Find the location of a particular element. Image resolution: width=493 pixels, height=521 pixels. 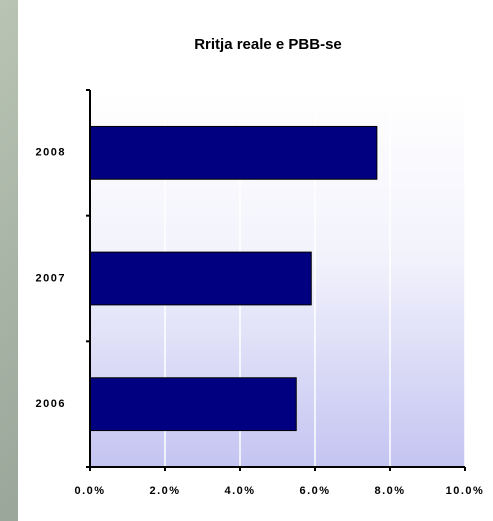

y-tick-label: 2007 is located at coordinates (51, 278).